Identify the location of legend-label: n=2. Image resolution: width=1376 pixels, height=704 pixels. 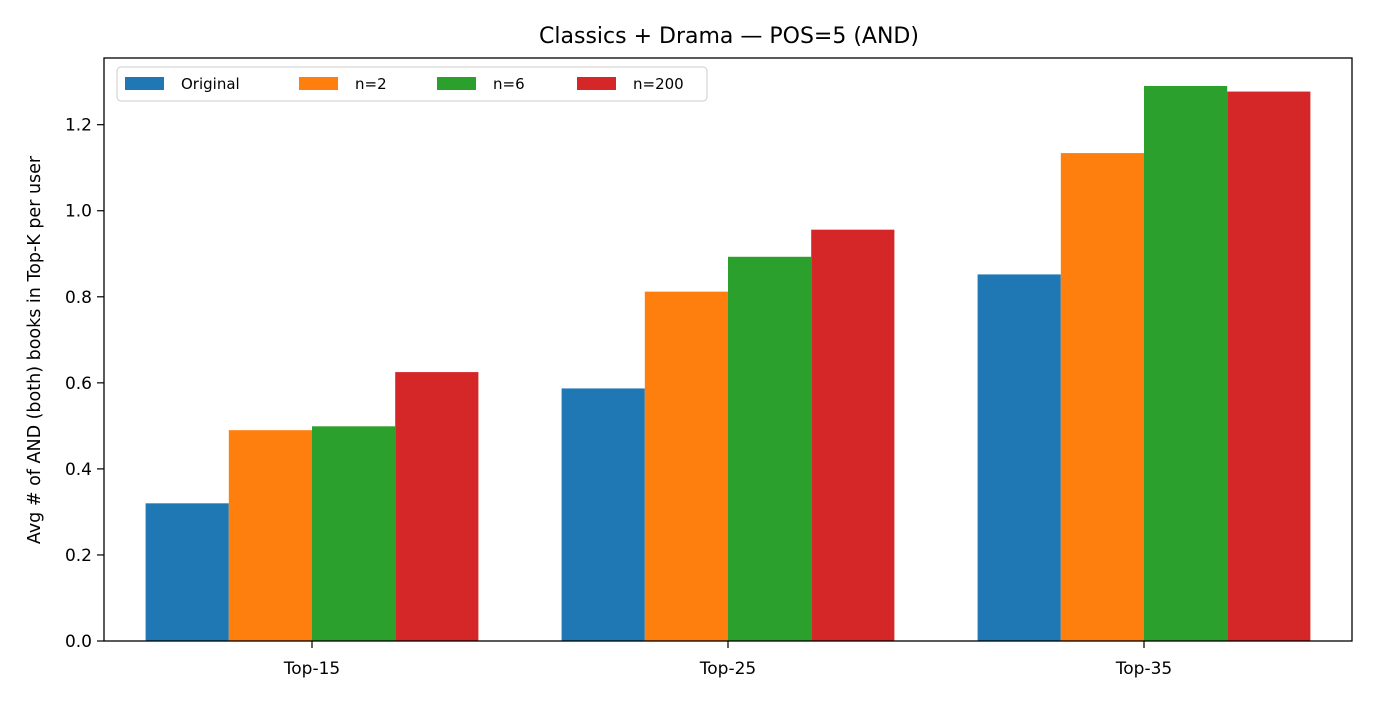
(371, 84).